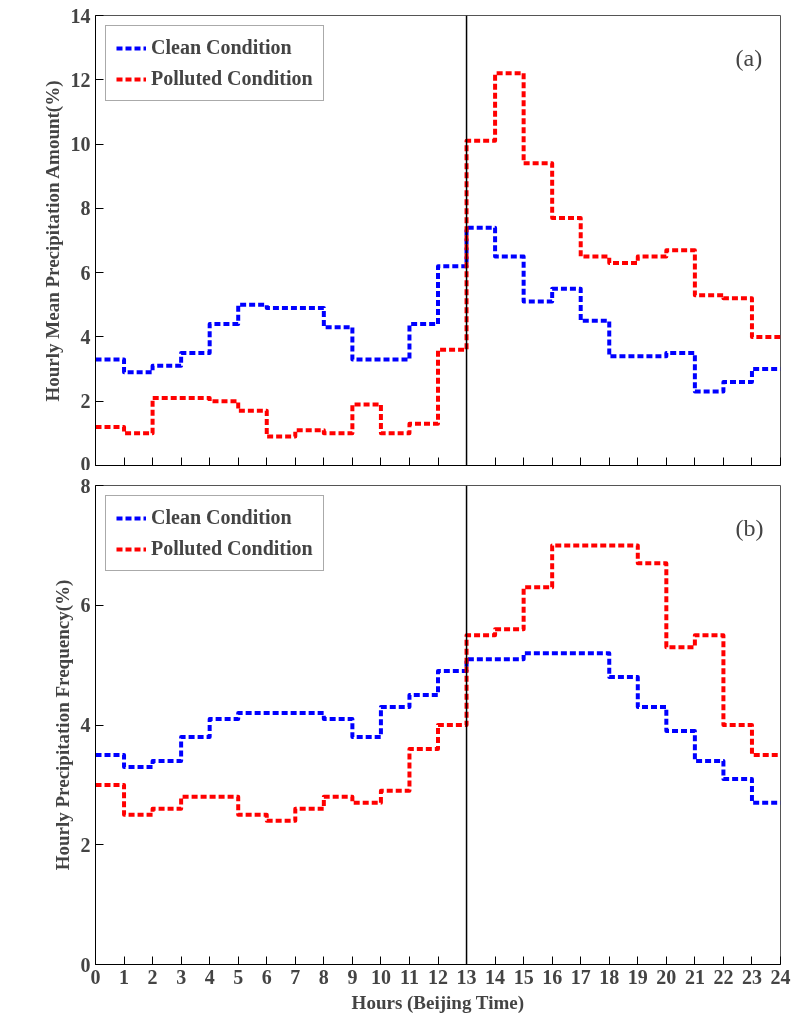  Describe the element at coordinates (723, 976) in the screenshot. I see `x-tick-label: 22` at that location.